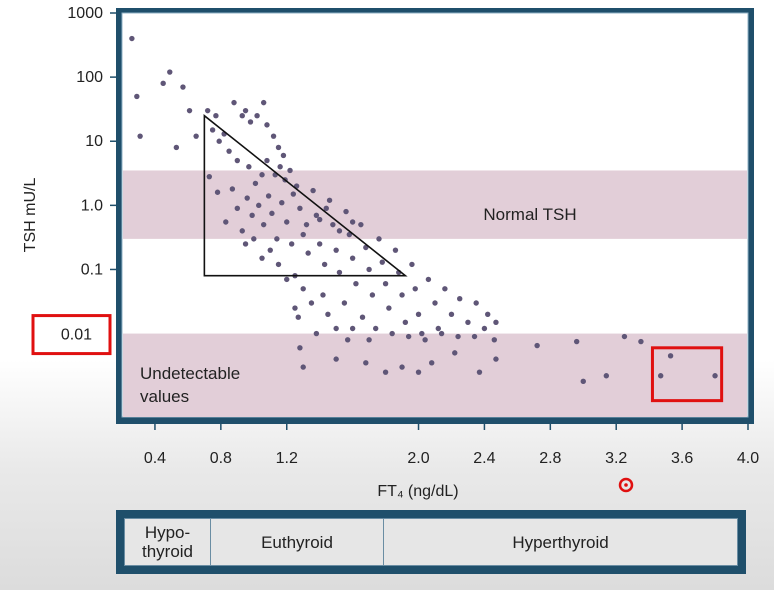  I want to click on class-cell-hyperthyroid: Hyperthyroid, so click(560, 542).